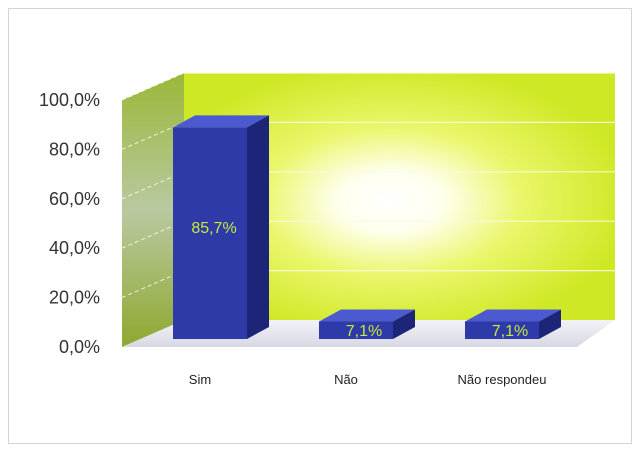  Describe the element at coordinates (368, 379) in the screenshot. I see `x-axis-category-labels: Sim Não Não respondeu` at that location.